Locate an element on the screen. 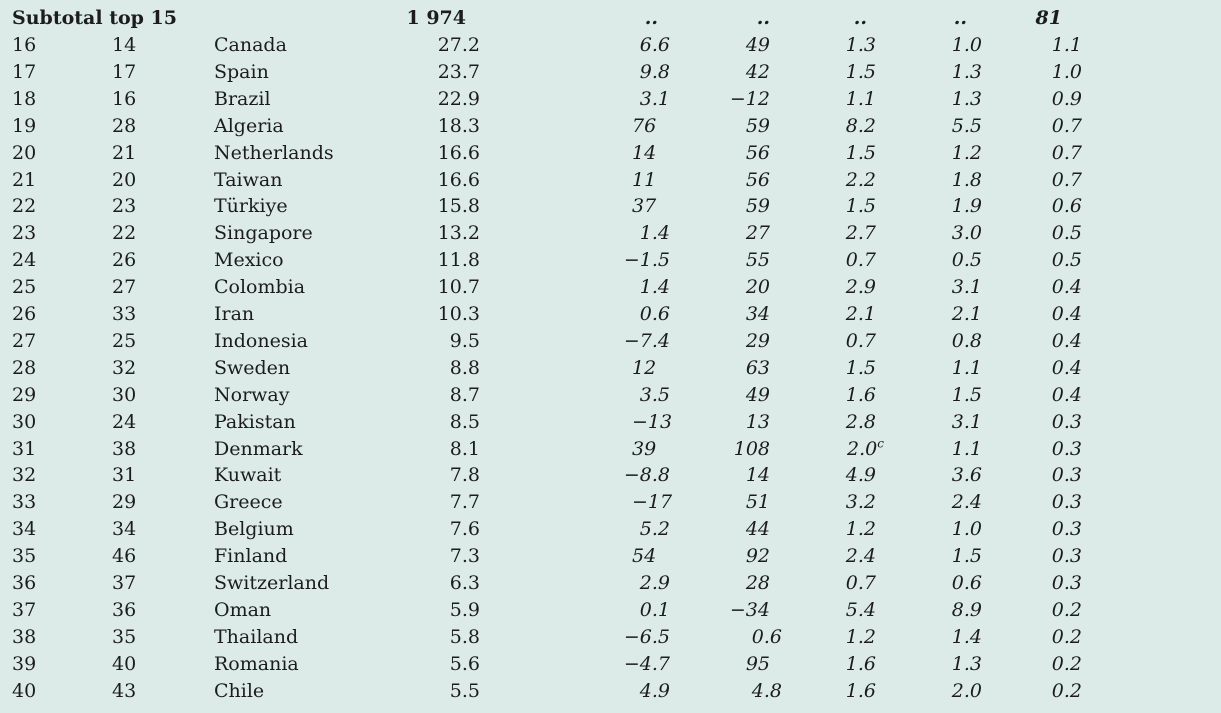  value-cell: 8.1 is located at coordinates (464, 448).